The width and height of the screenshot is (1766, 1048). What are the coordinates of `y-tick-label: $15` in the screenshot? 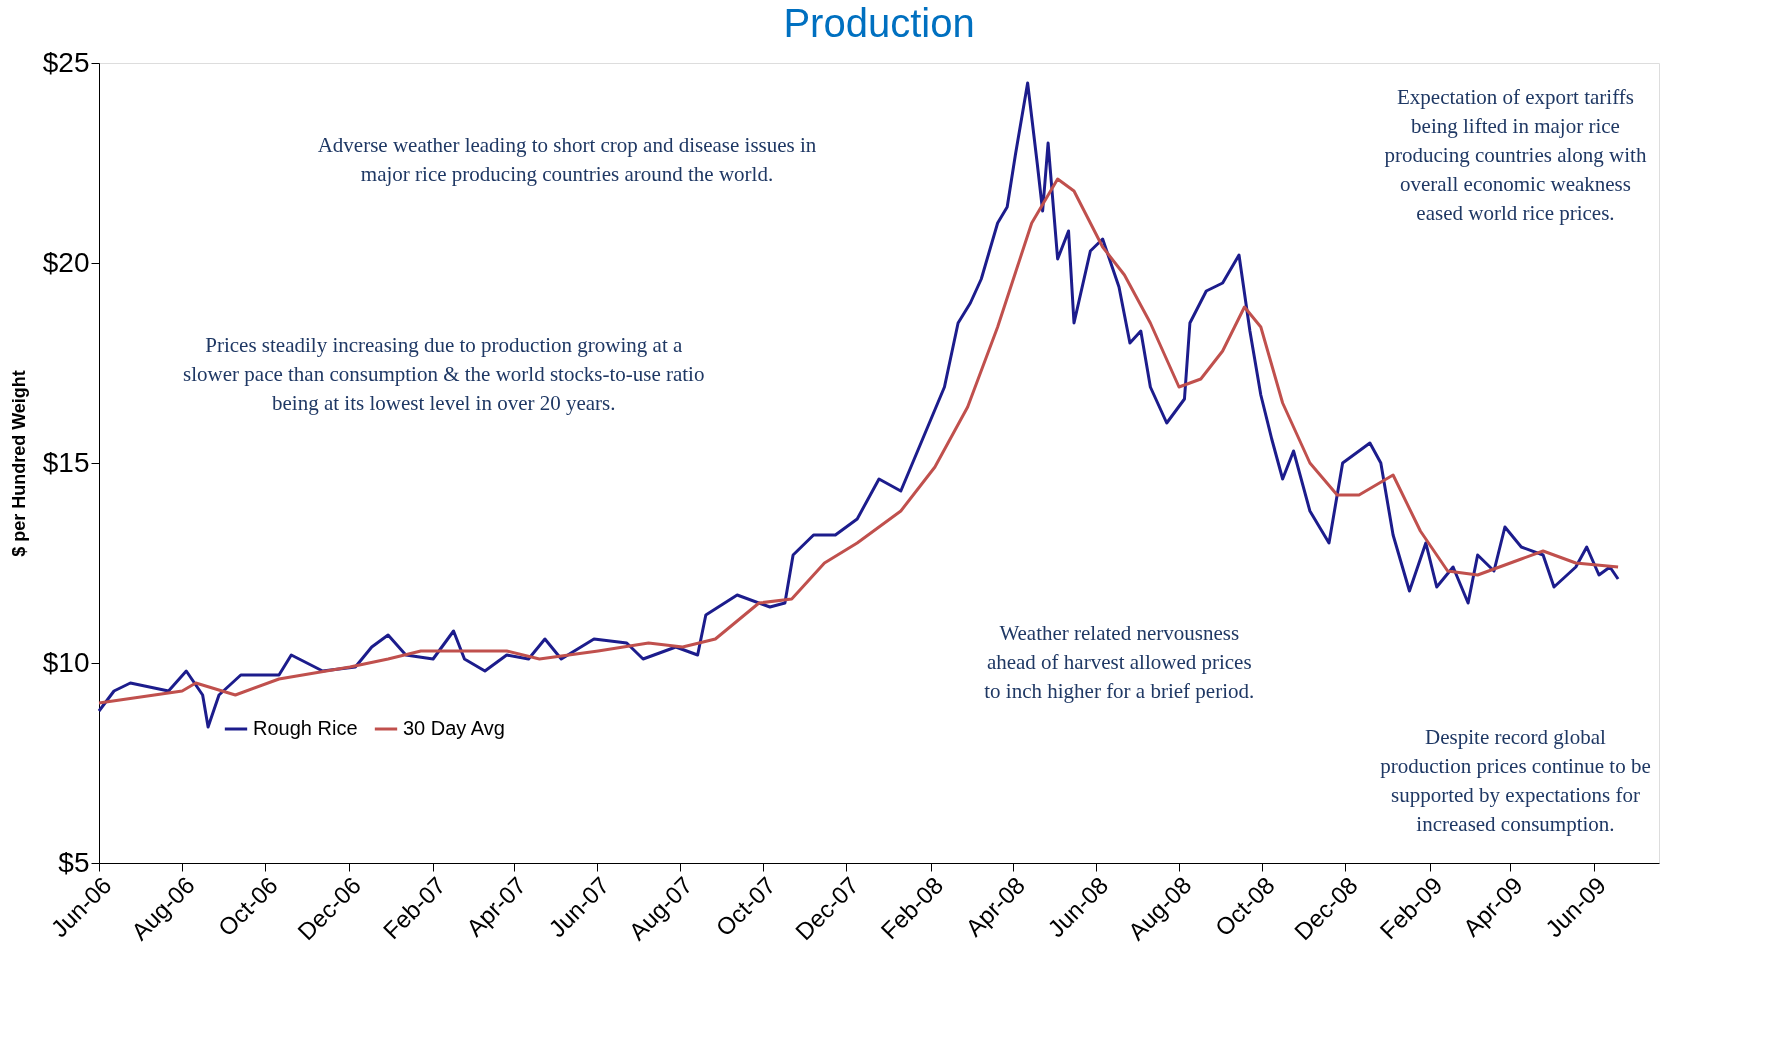 It's located at (66, 462).